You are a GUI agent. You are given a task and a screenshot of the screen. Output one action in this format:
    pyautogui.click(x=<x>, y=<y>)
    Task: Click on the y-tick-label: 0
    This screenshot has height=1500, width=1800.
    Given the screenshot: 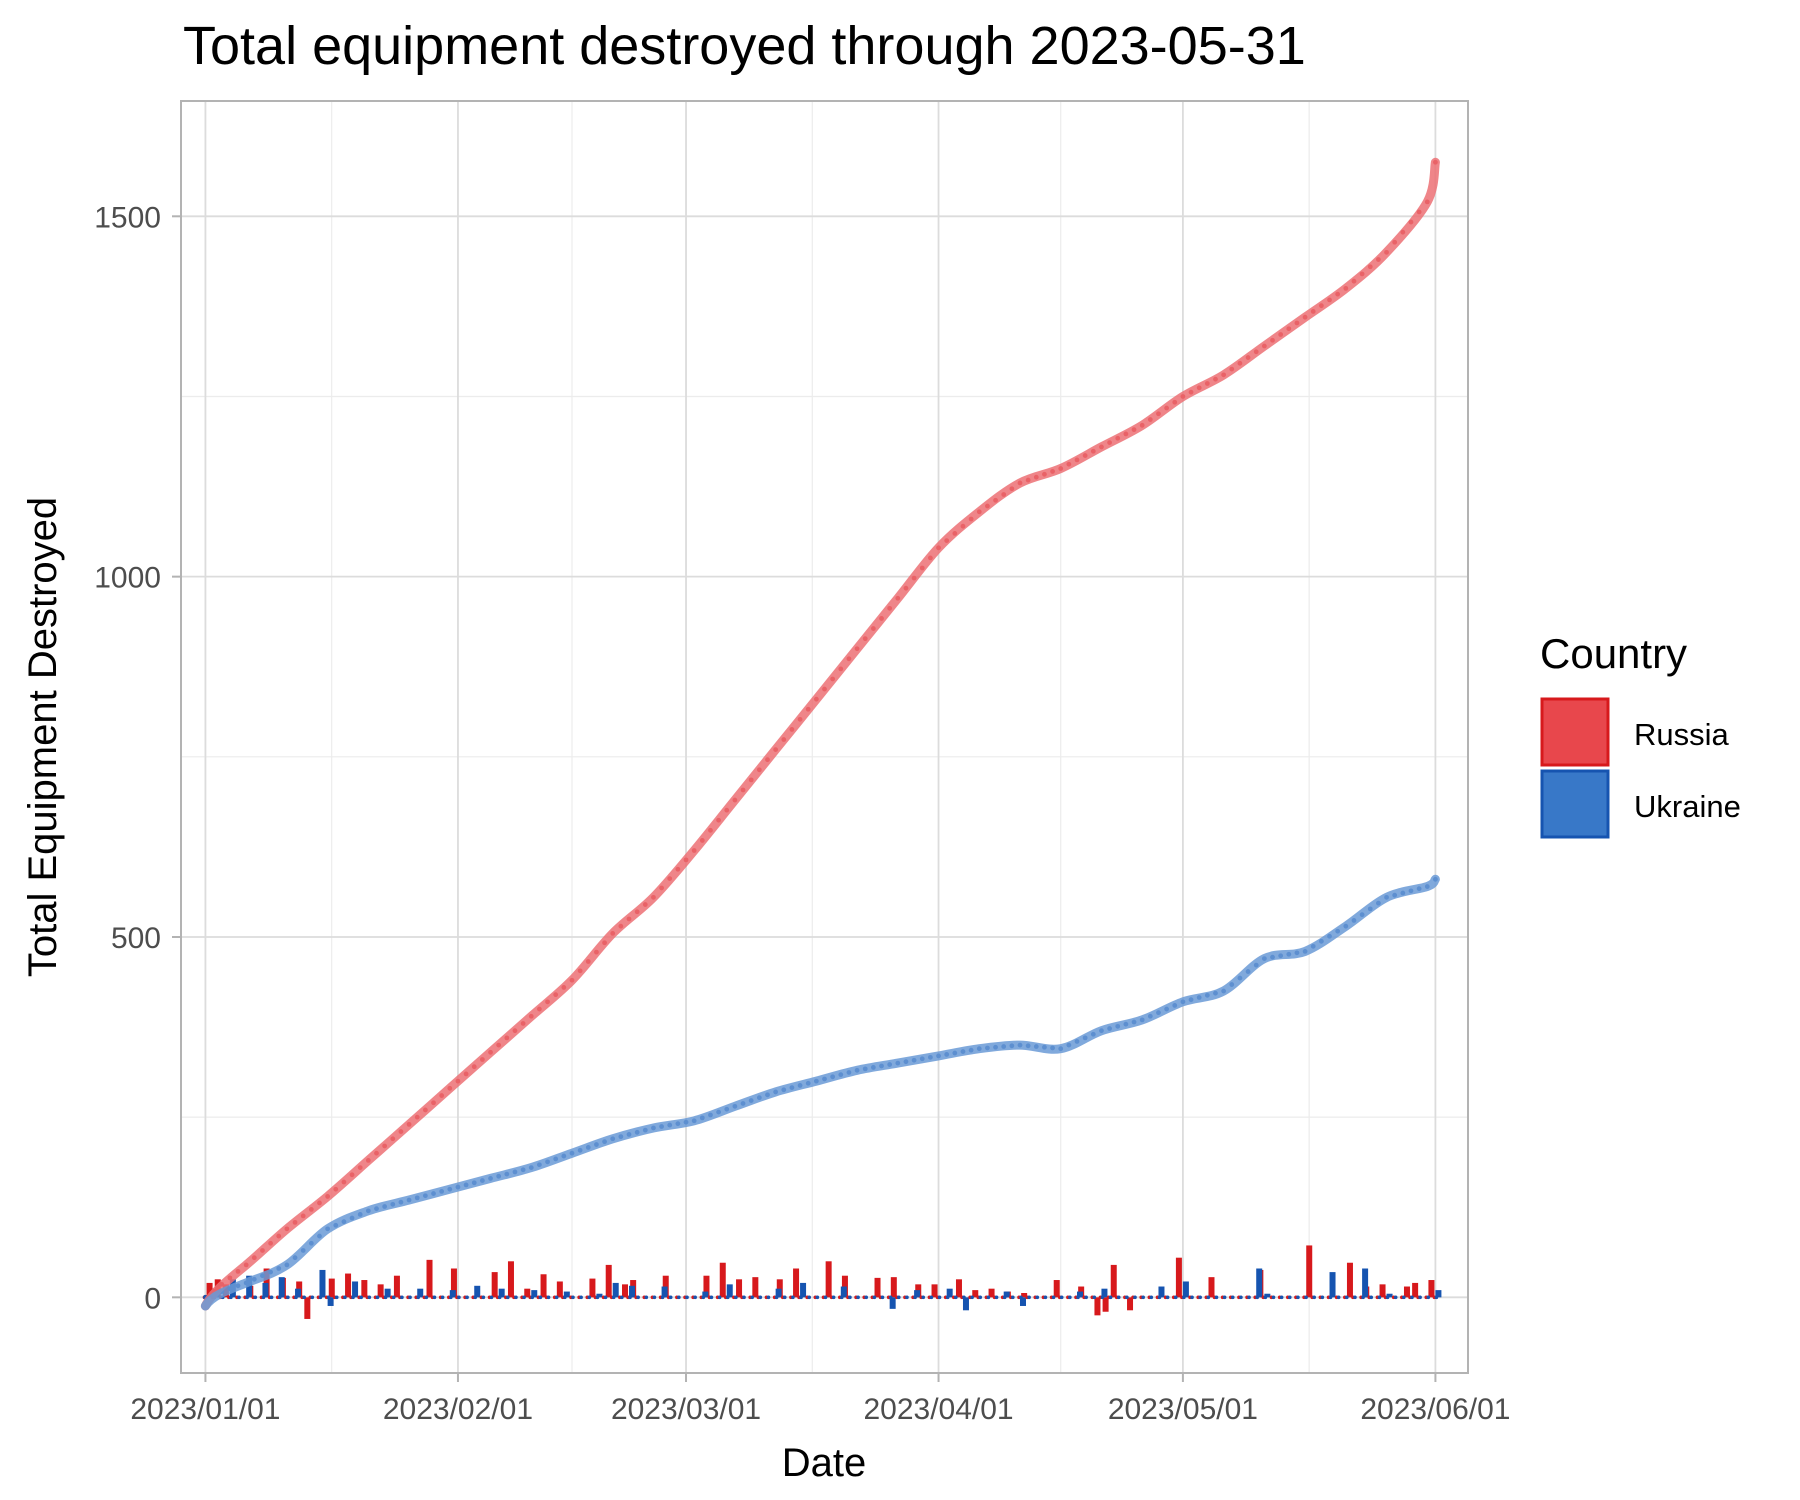 What is the action you would take?
    pyautogui.click(x=152, y=1298)
    